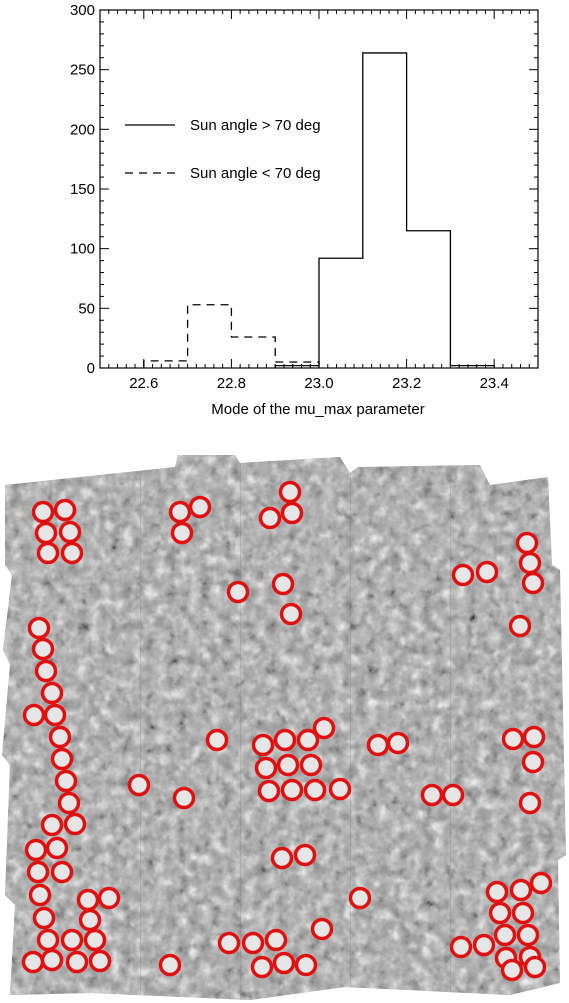 The height and width of the screenshot is (1003, 569). Describe the element at coordinates (318, 383) in the screenshot. I see `x-tick-label: 23.0` at that location.